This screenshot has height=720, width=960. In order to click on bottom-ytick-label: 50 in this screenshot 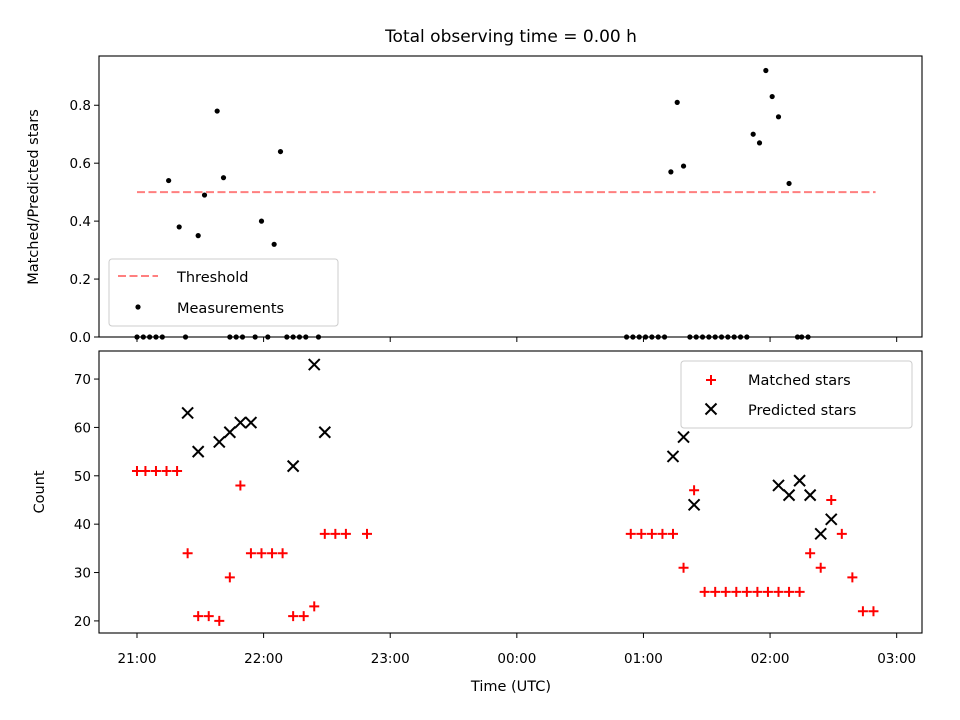, I will do `click(82, 477)`.